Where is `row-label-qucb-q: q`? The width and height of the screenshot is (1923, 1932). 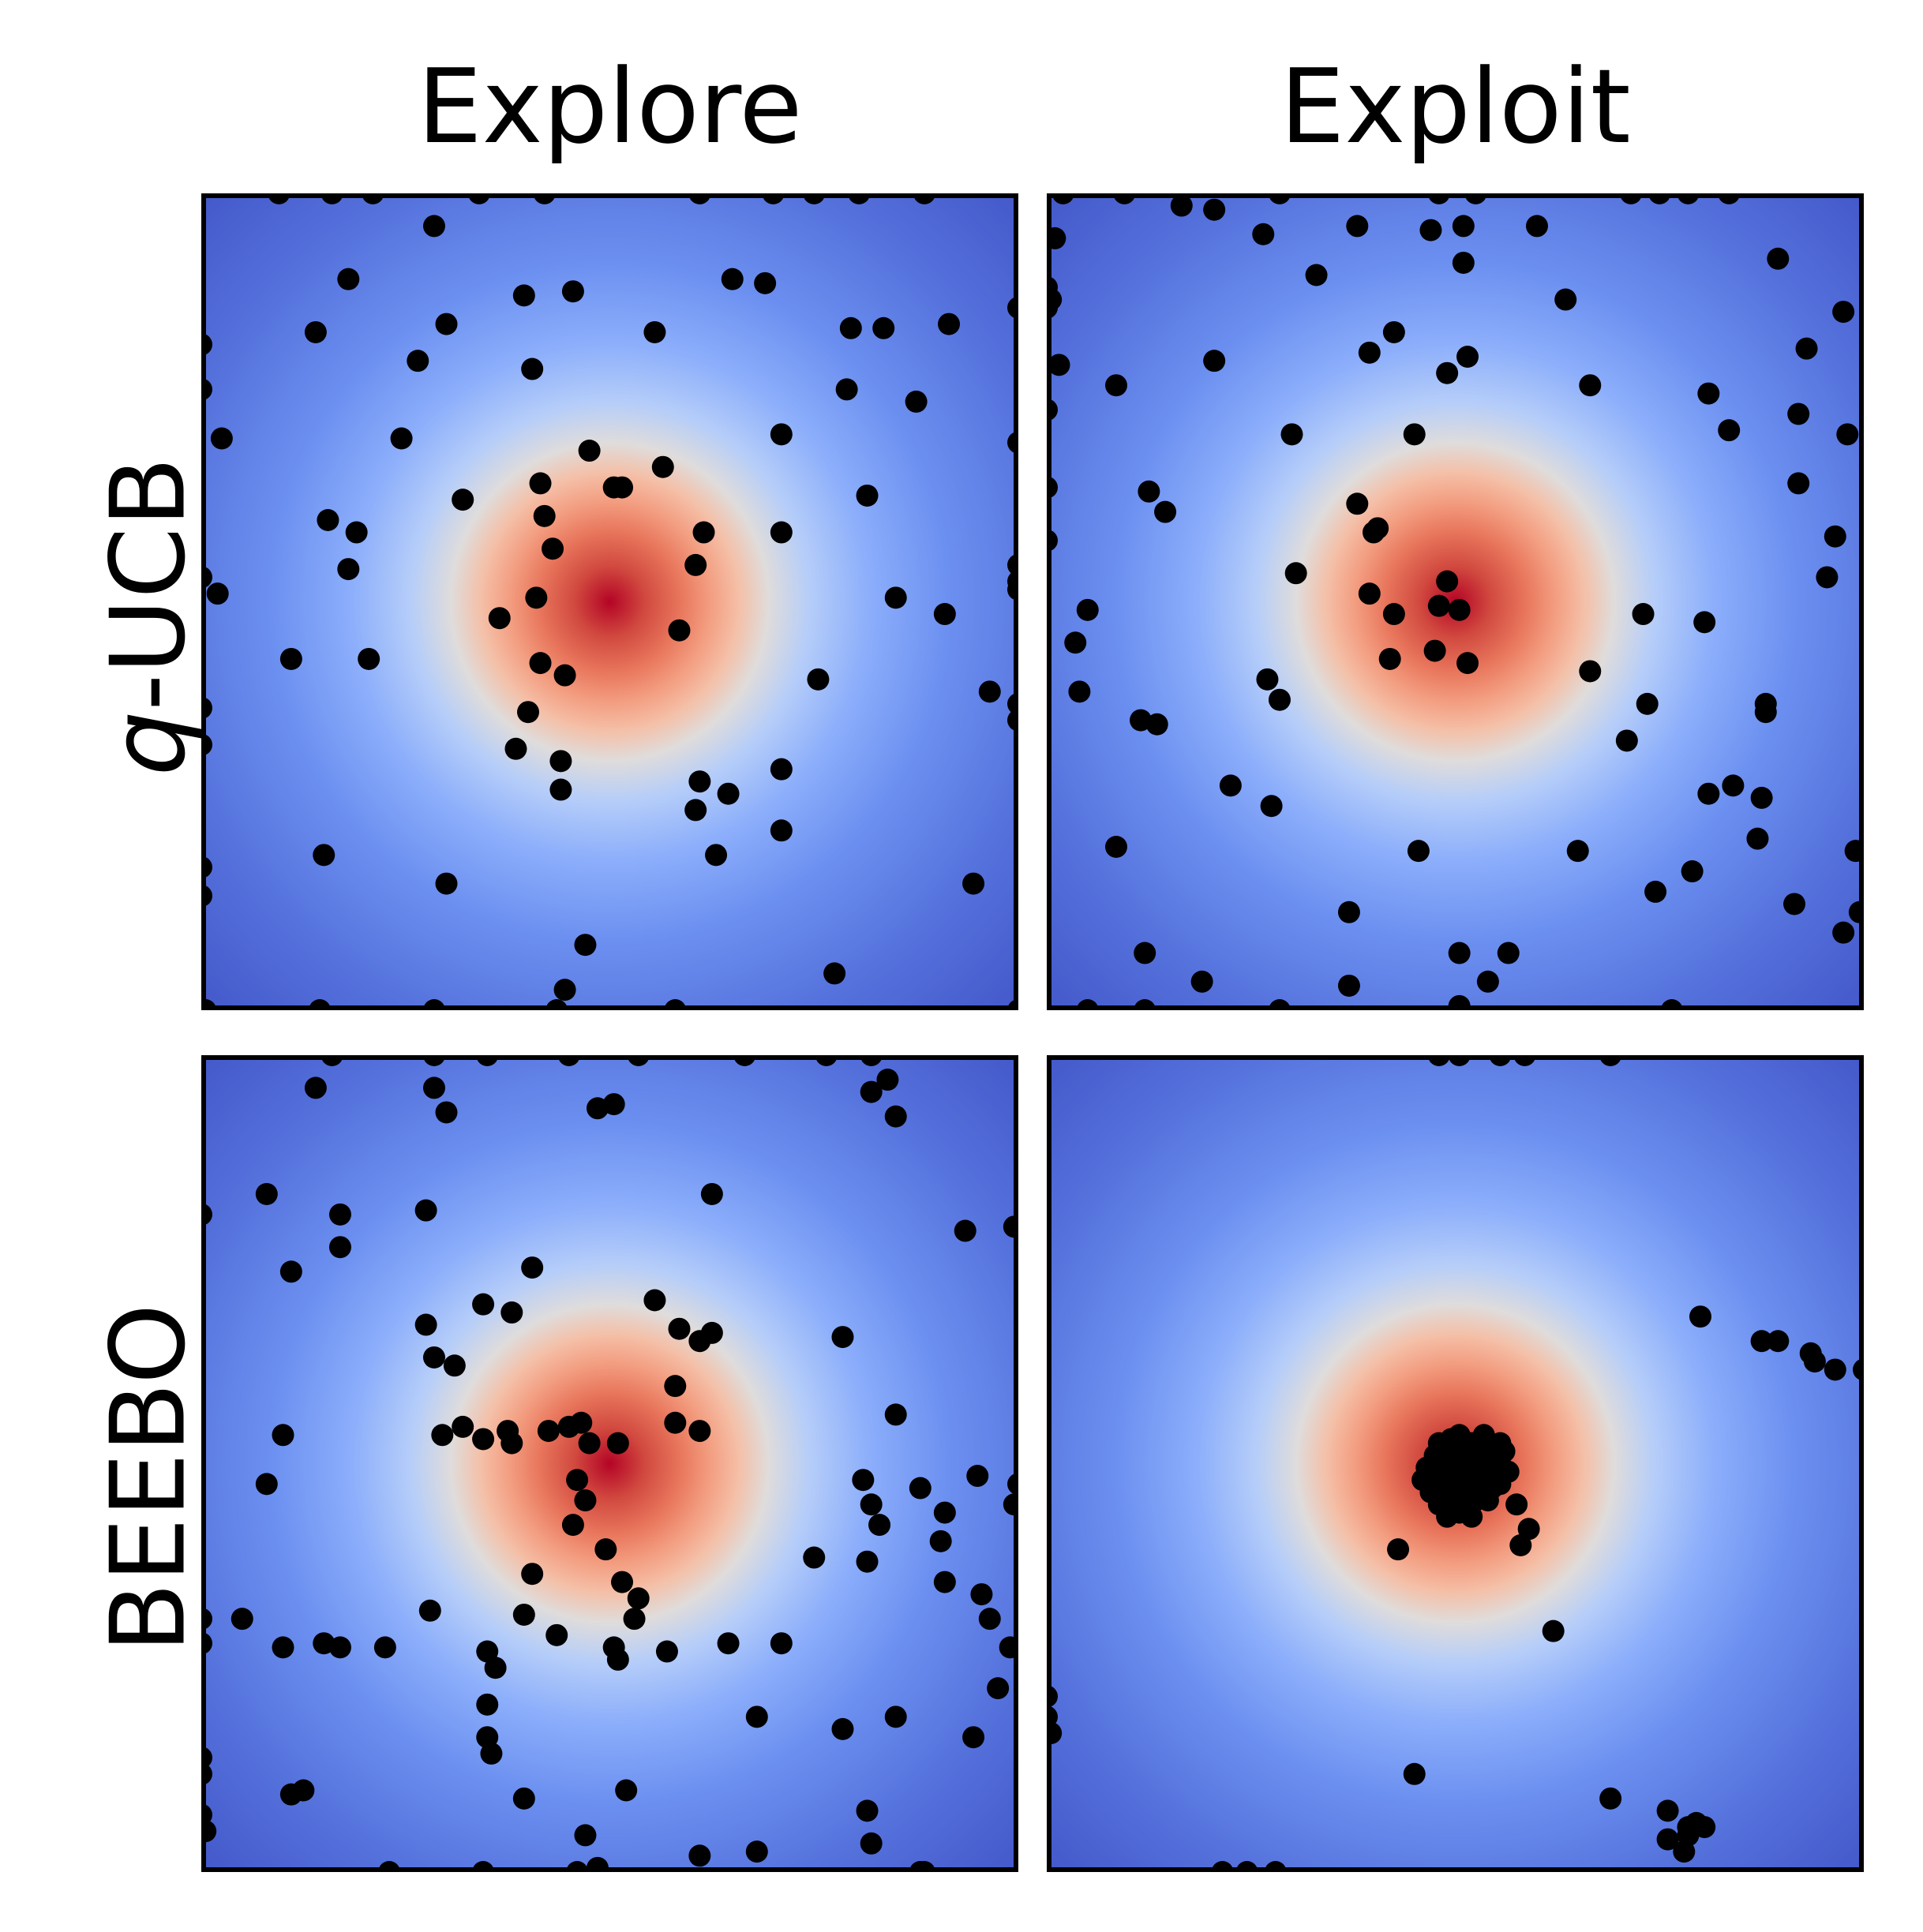 row-label-qucb-q: q is located at coordinates (148, 743).